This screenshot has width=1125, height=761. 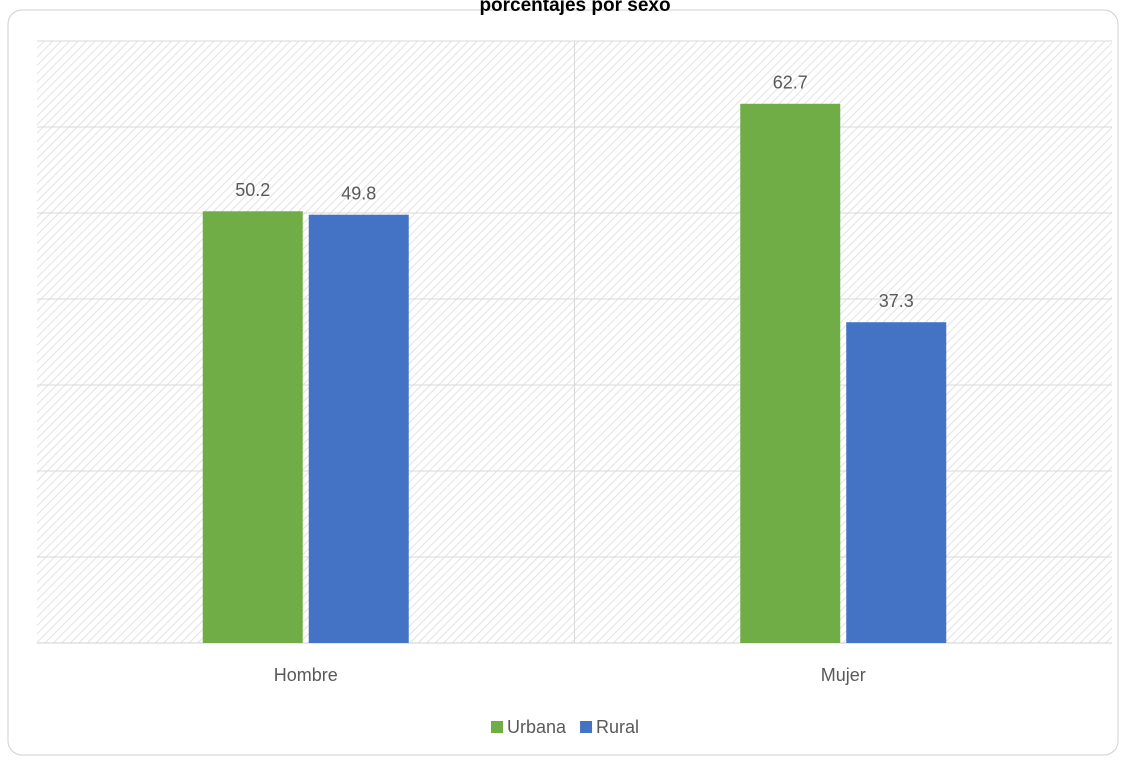 I want to click on value-label: 62.7, so click(x=790, y=83).